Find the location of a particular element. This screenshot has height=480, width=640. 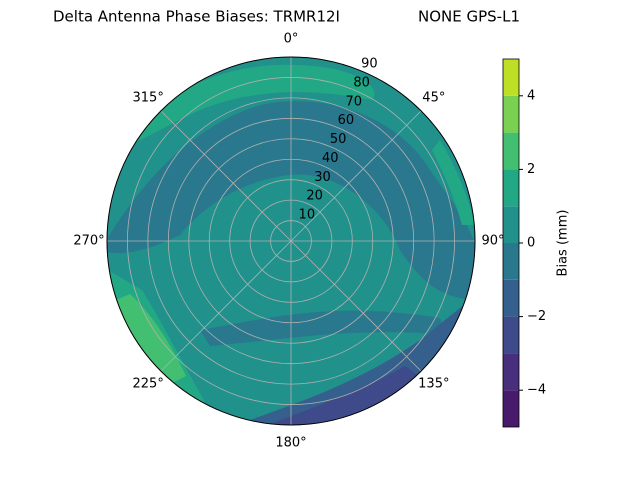

r-tick-label: 70 is located at coordinates (353, 101).